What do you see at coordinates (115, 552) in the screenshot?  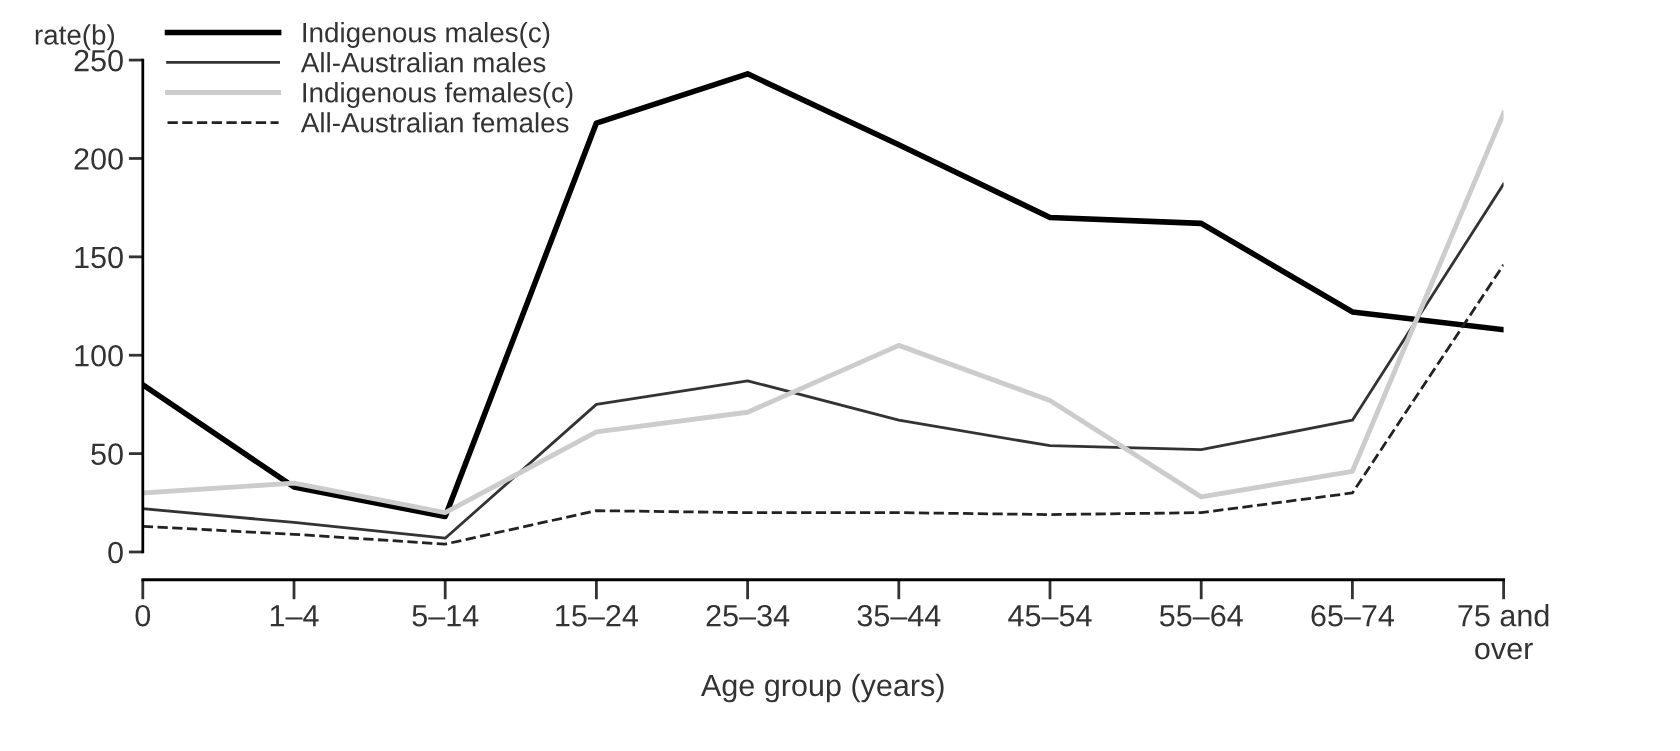 I see `y-tick-label: 0` at bounding box center [115, 552].